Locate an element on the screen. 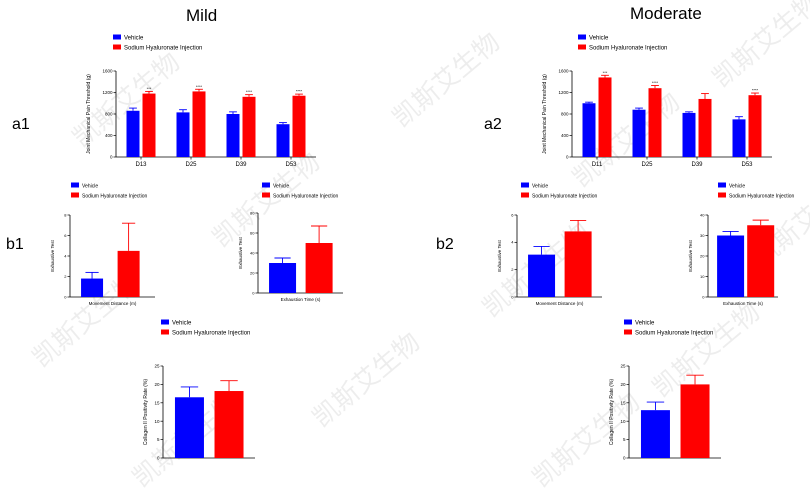  x-axis-label: Movement Distance (m) is located at coordinates (113, 303).